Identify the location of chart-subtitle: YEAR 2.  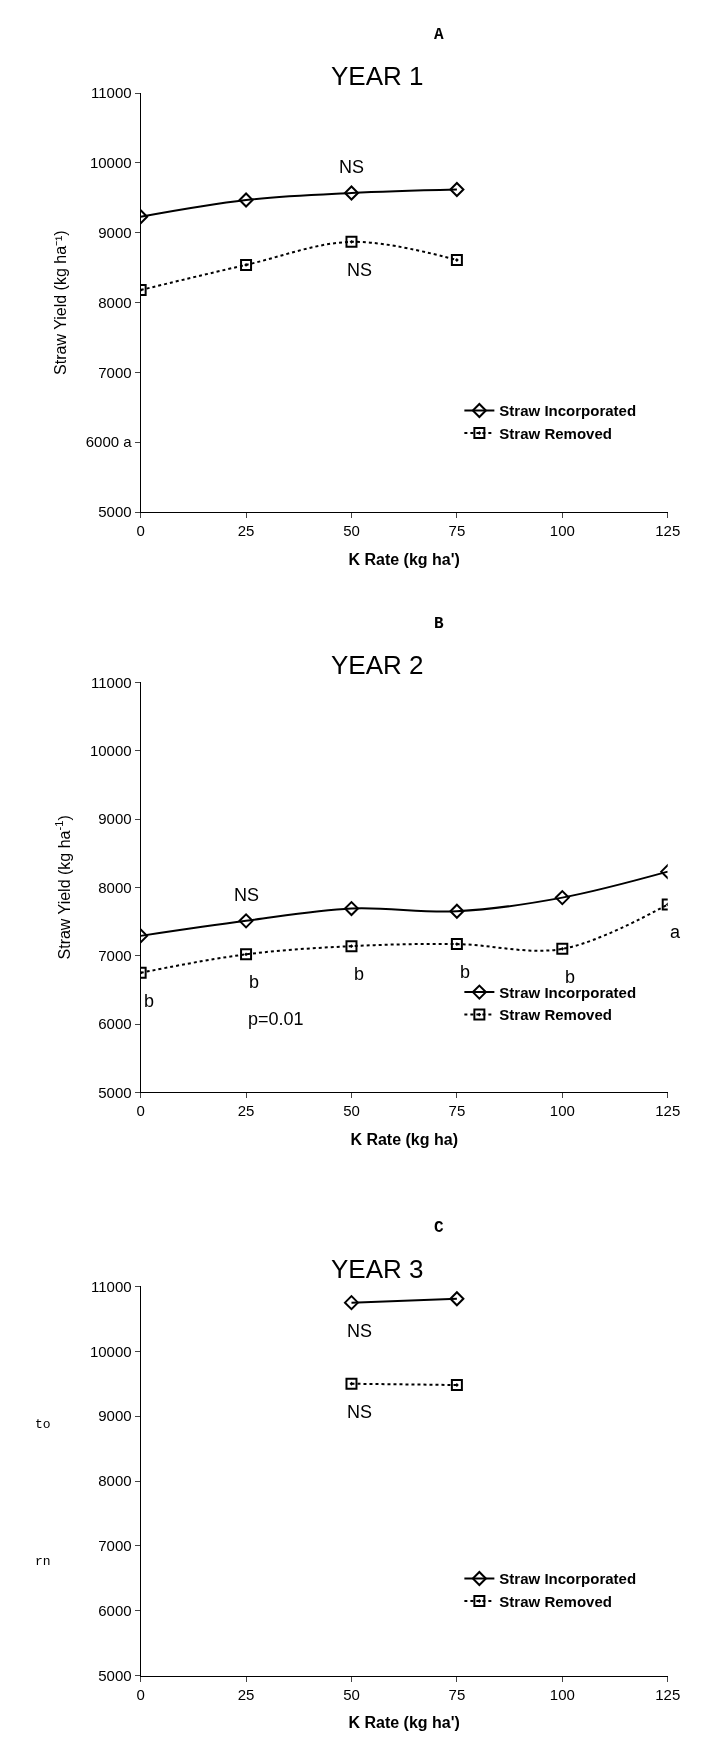
(377, 665).